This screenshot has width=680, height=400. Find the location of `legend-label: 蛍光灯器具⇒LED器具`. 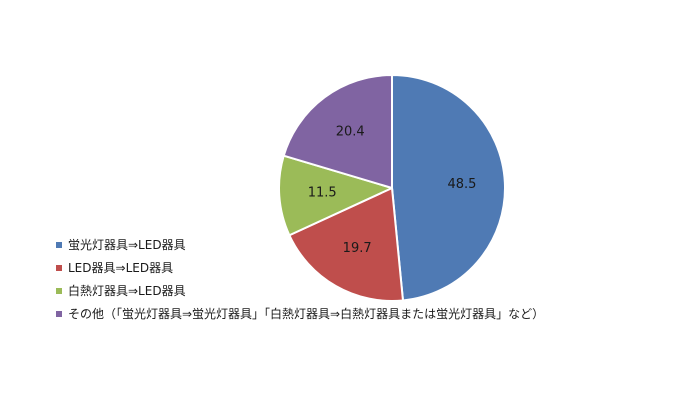

legend-label: 蛍光灯器具⇒LED器具 is located at coordinates (127, 245).